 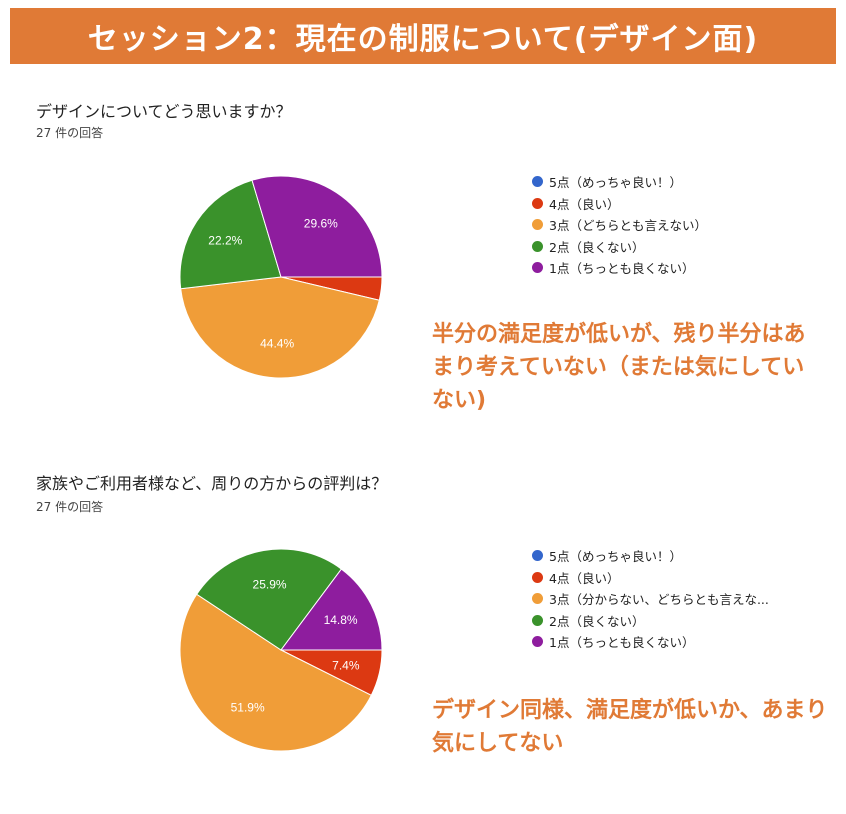 I want to click on pie-chart-design: 44.4% 22.2% 29.6%, so click(x=281, y=277).